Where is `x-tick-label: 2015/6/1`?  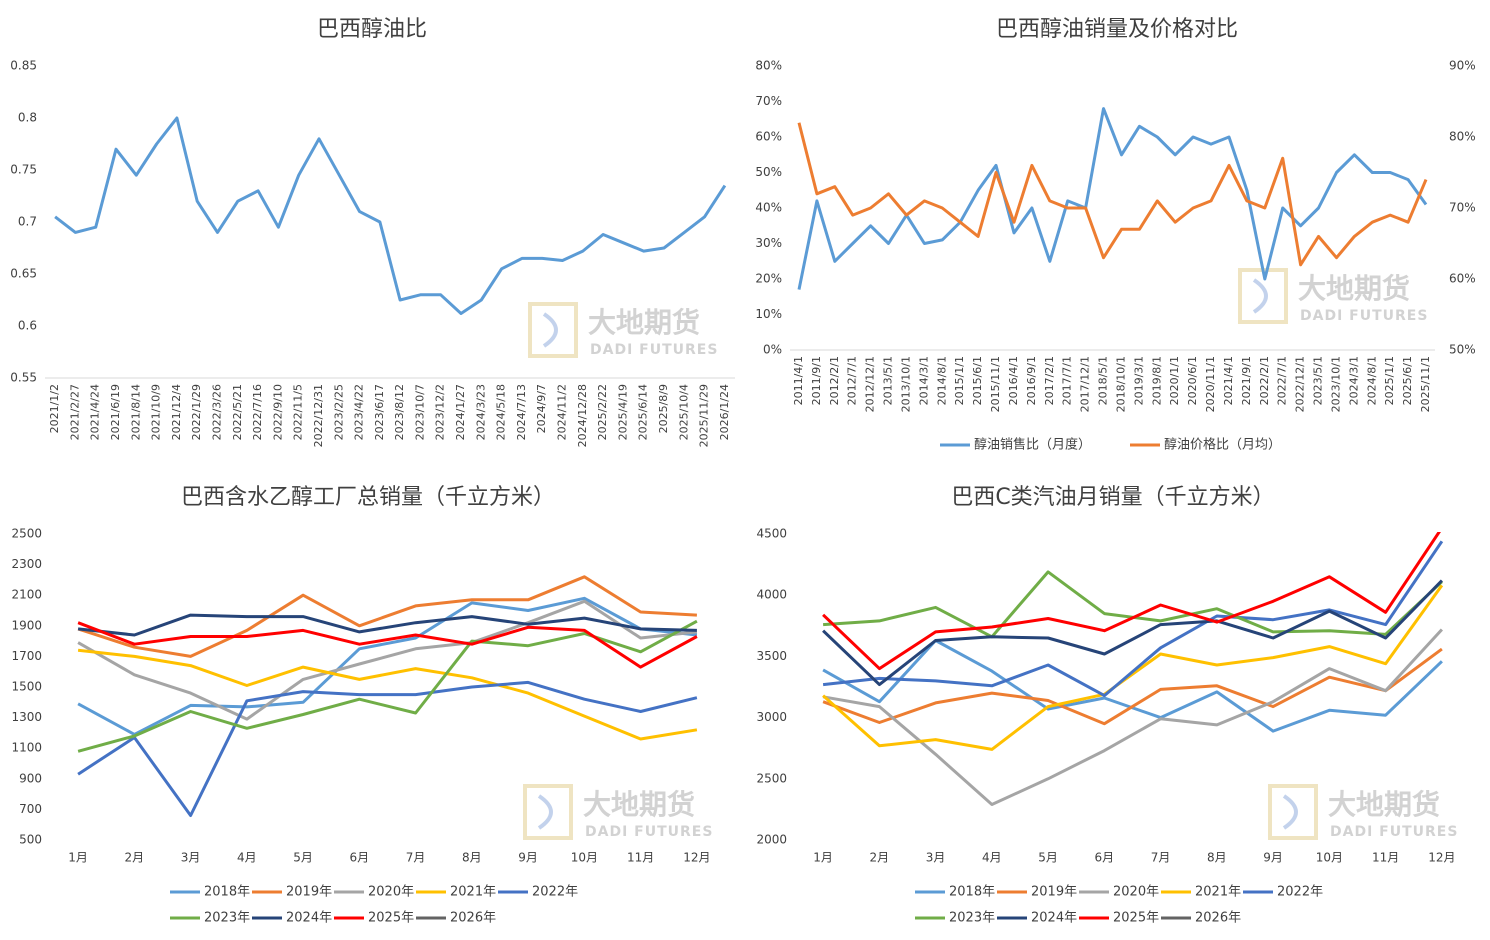
x-tick-label: 2015/6/1 is located at coordinates (977, 380).